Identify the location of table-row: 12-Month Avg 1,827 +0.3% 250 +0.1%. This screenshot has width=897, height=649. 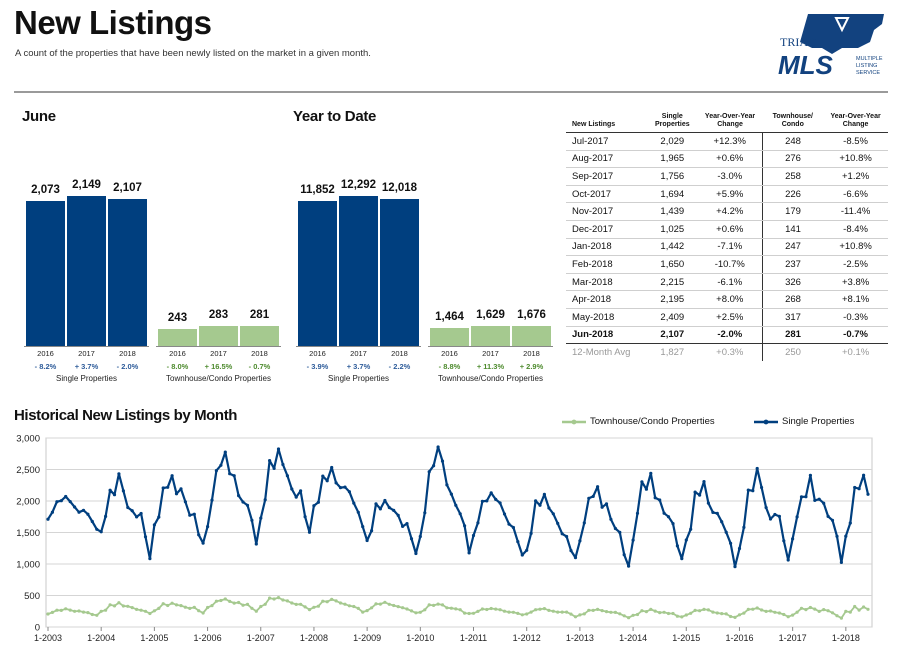
(727, 352).